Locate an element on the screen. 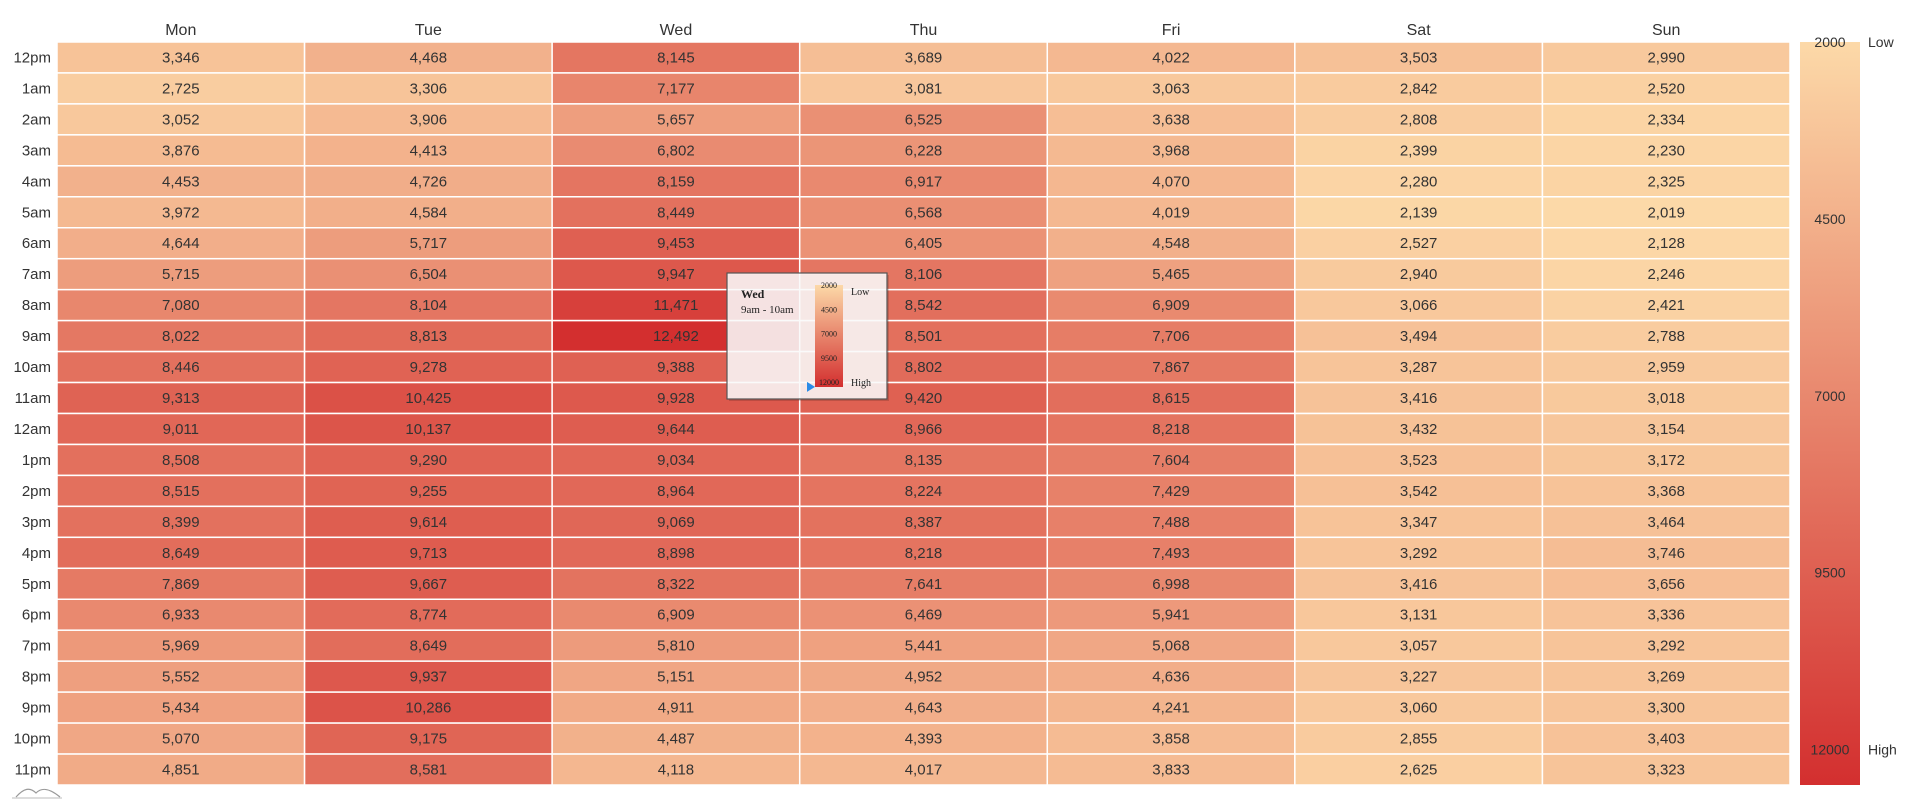  navigator-wave-icon is located at coordinates (38, 793).